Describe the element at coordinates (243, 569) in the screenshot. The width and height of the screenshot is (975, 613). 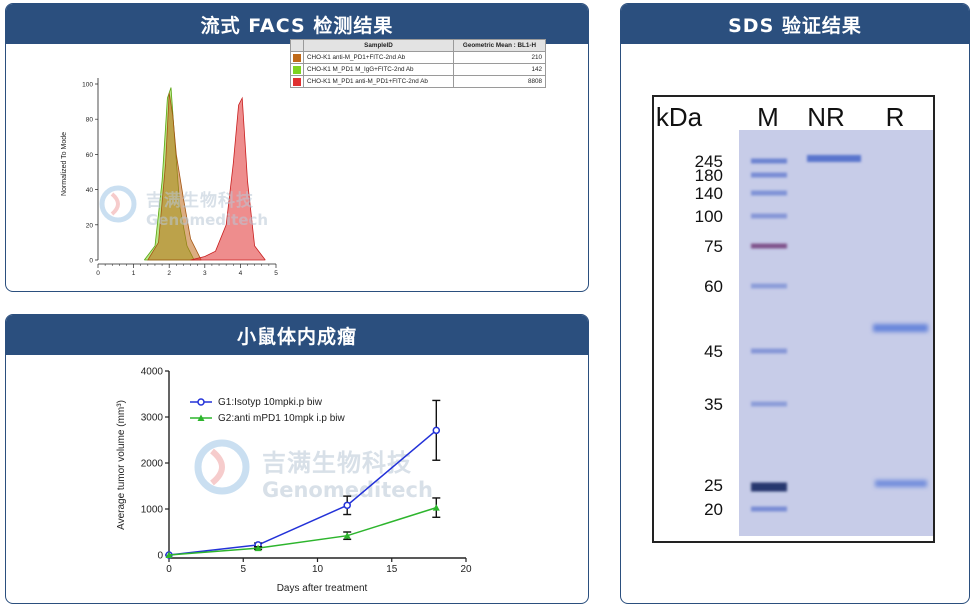
I see `tumor-x-tick-label: 5` at that location.